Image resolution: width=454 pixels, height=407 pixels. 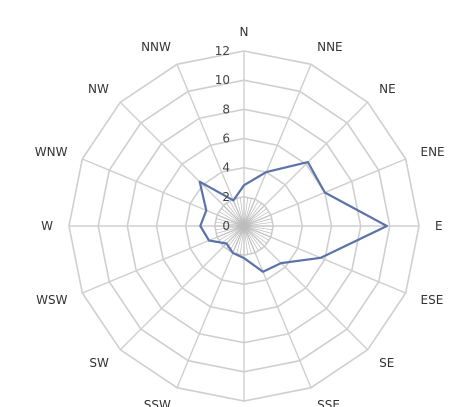 I want to click on direction-label-sw: SW, so click(x=99, y=363).